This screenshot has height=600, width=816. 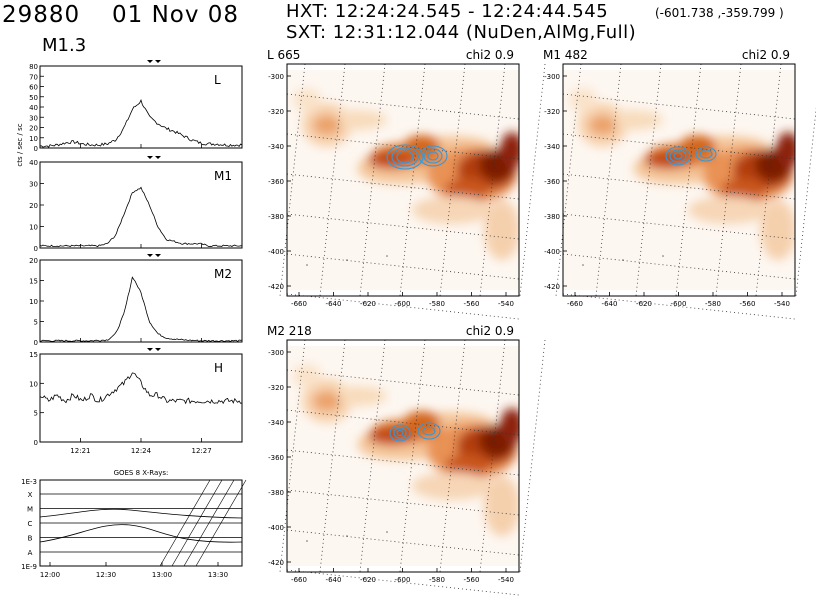 What do you see at coordinates (334, 304) in the screenshot?
I see `map-x-tick-label: -640` at bounding box center [334, 304].